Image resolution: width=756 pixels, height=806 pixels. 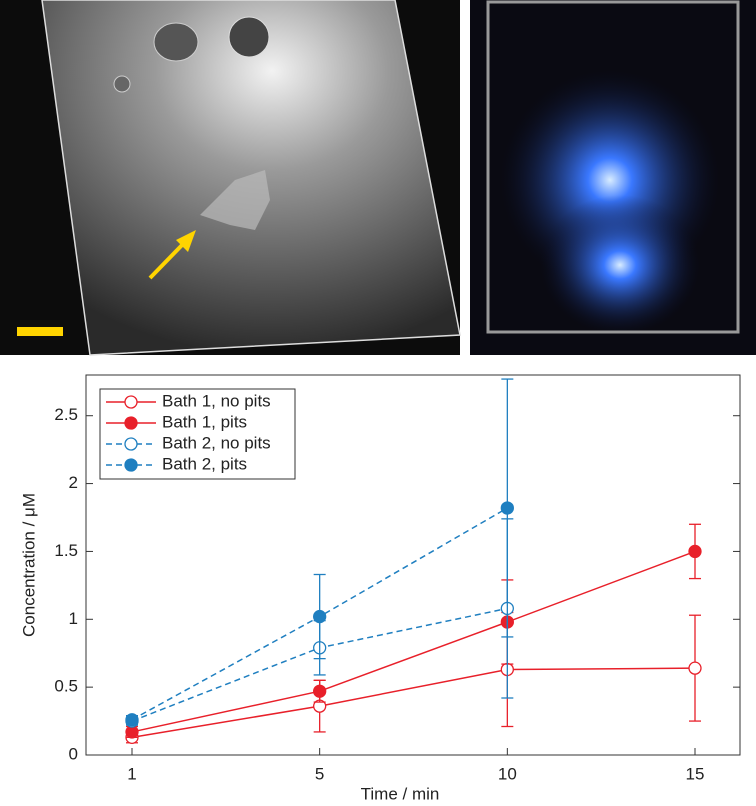 What do you see at coordinates (507, 773) in the screenshot?
I see `x-tick-label: 10` at bounding box center [507, 773].